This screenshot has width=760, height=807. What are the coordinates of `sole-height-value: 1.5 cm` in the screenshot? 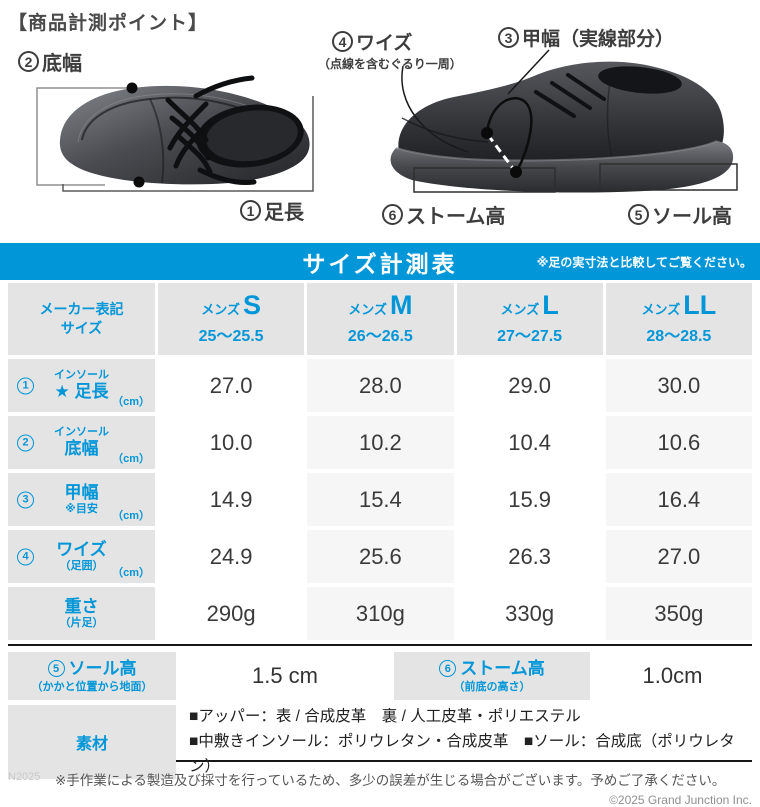 It's located at (285, 675).